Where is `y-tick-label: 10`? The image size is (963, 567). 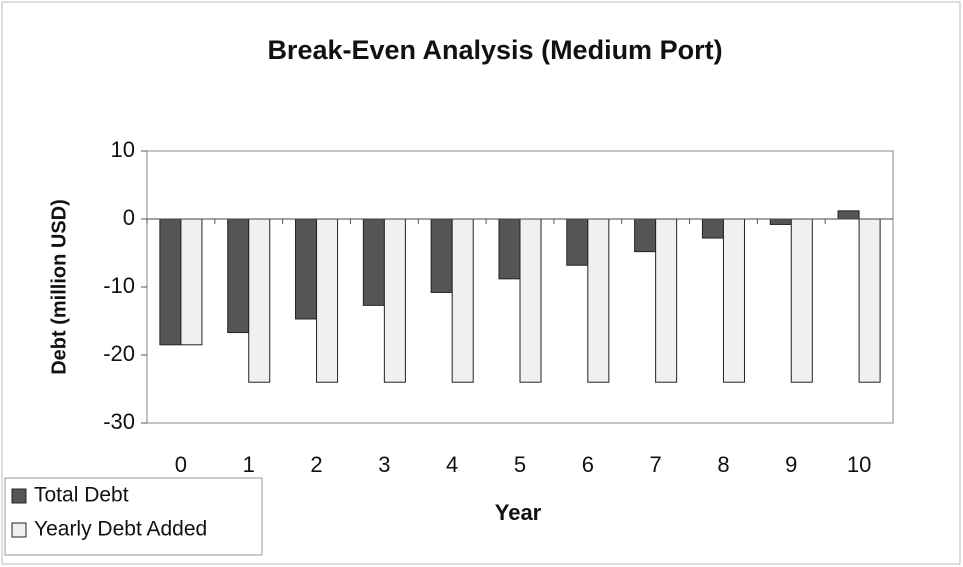 y-tick-label: 10 is located at coordinates (123, 149).